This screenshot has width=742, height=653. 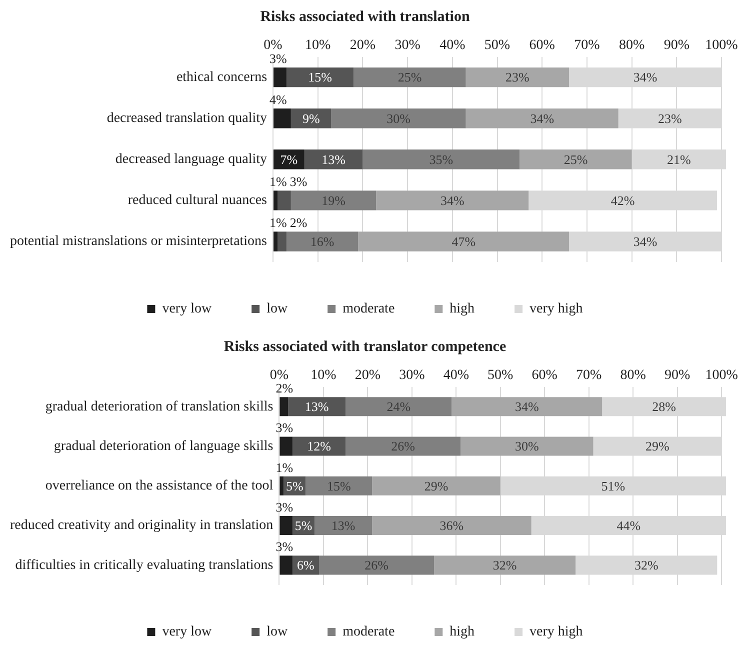 What do you see at coordinates (159, 486) in the screenshot?
I see `y-tick-label: overreliance on the assistance of the tool` at bounding box center [159, 486].